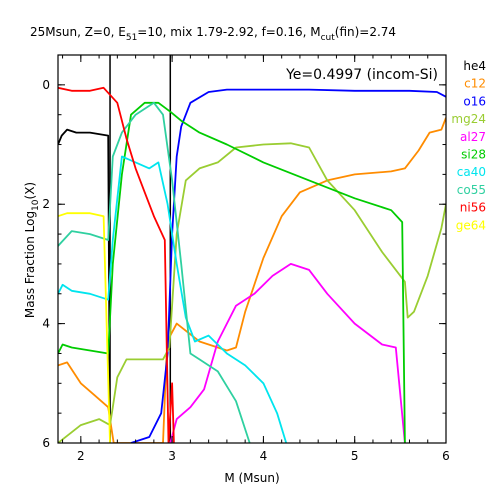 Image resolution: width=500 pixels, height=500 pixels. What do you see at coordinates (46, 204) in the screenshot?
I see `y-tick-label: 2` at bounding box center [46, 204].